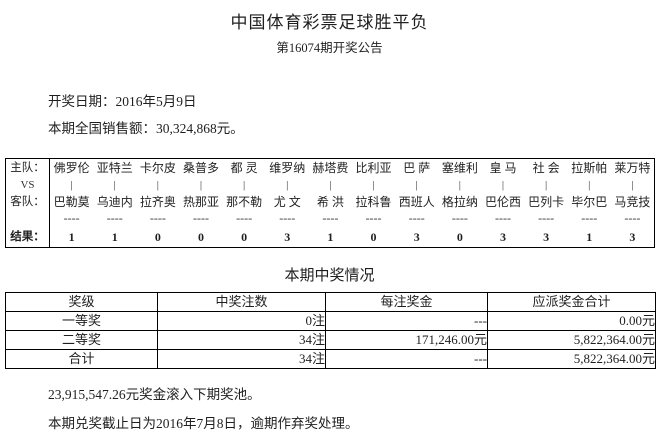 Image resolution: width=659 pixels, height=441 pixels. Describe the element at coordinates (27, 185) in the screenshot. I see `vs-row-label: VS` at that location.